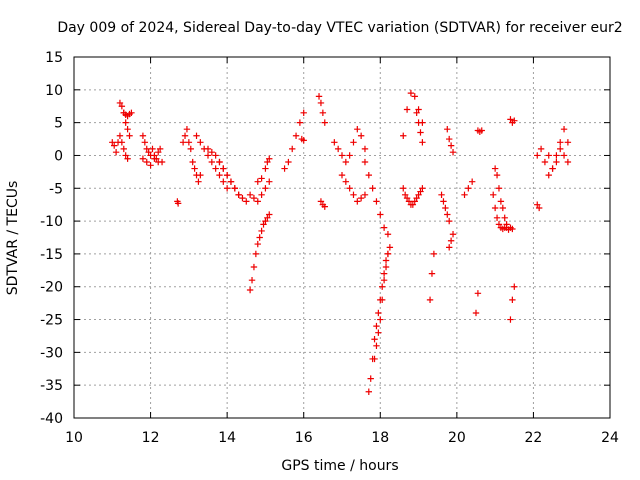 The height and width of the screenshot is (480, 640). What do you see at coordinates (413, 196) in the screenshot?
I see `series-arc-w` at bounding box center [413, 196].